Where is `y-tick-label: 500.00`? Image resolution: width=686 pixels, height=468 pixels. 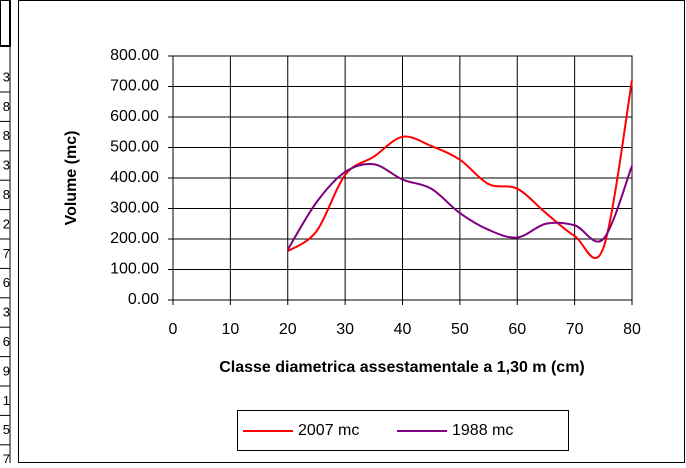
y-tick-label: 500.00 is located at coordinates (134, 147).